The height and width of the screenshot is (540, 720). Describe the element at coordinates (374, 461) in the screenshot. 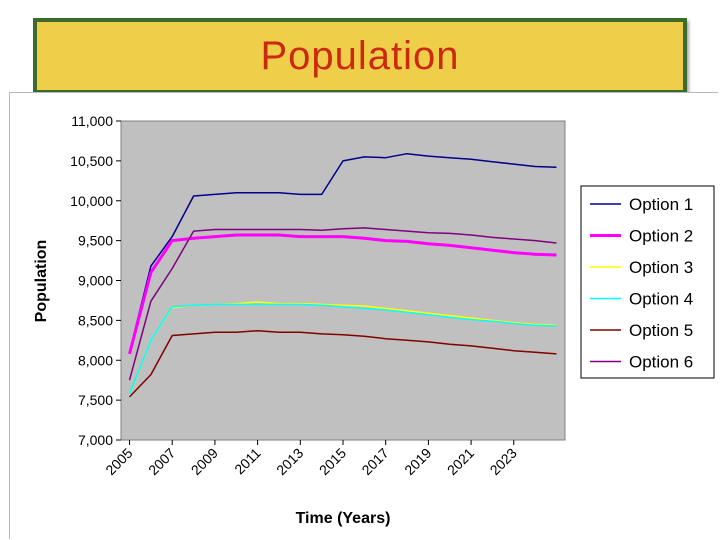

I see `x-tick-label: 2017` at that location.